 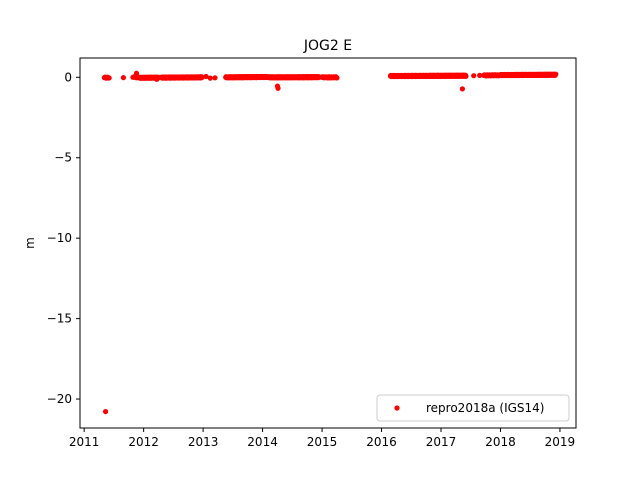 I want to click on legend-marker, so click(x=397, y=408).